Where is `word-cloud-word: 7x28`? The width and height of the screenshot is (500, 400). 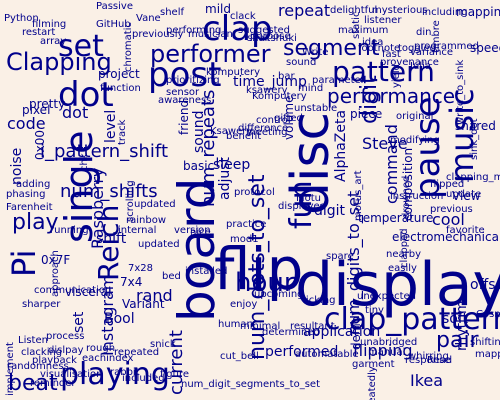 word-cloud-word: 7x28 is located at coordinates (141, 268).